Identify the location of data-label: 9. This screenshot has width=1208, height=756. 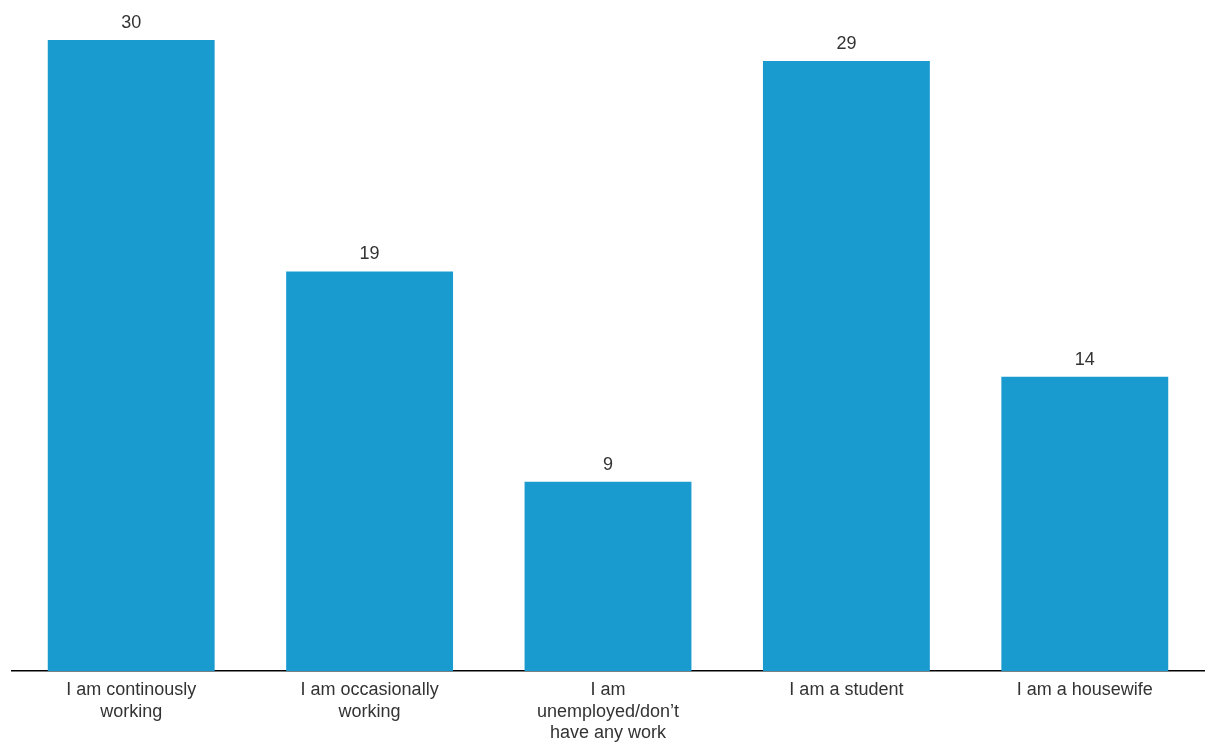
(608, 463).